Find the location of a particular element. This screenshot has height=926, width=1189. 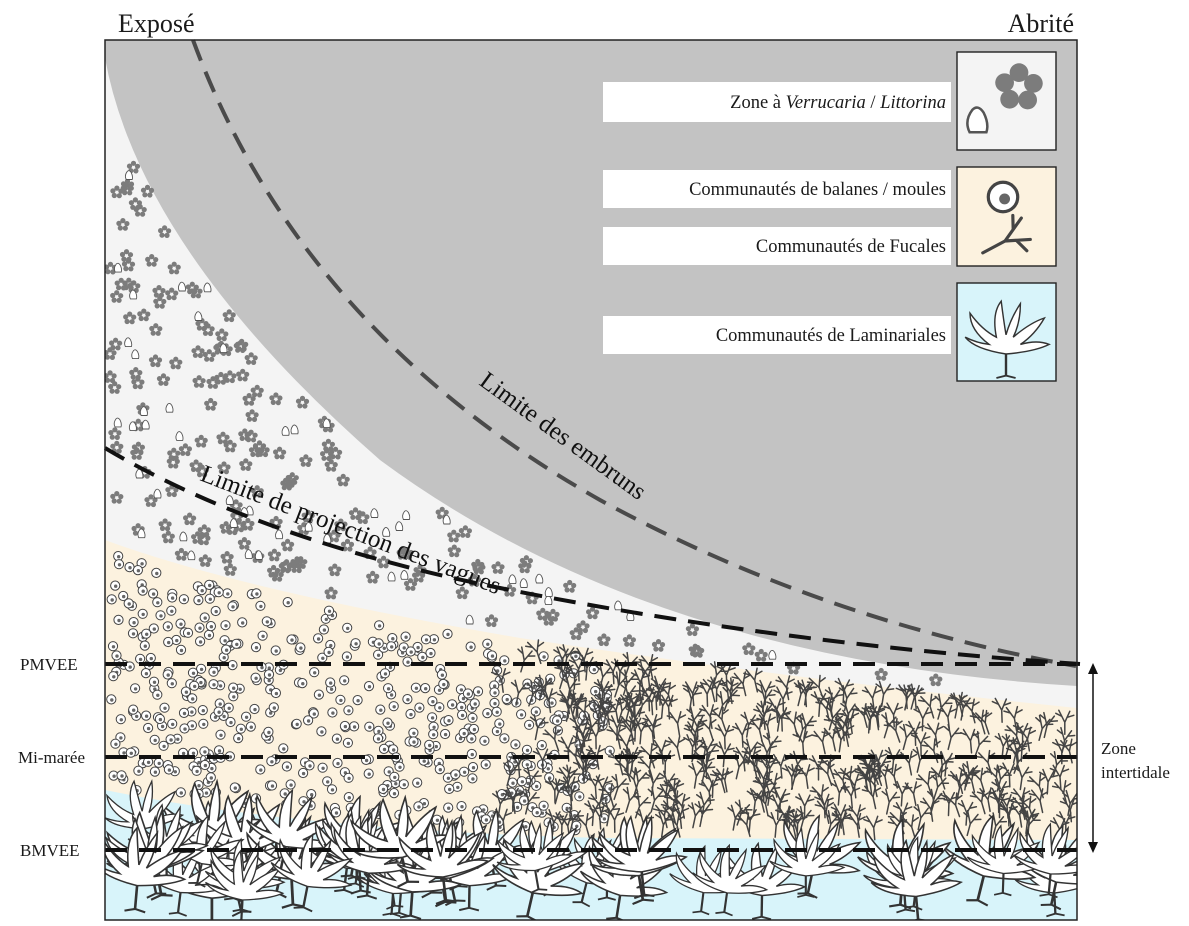

intertidal-range-arrow is located at coordinates (1093, 758).